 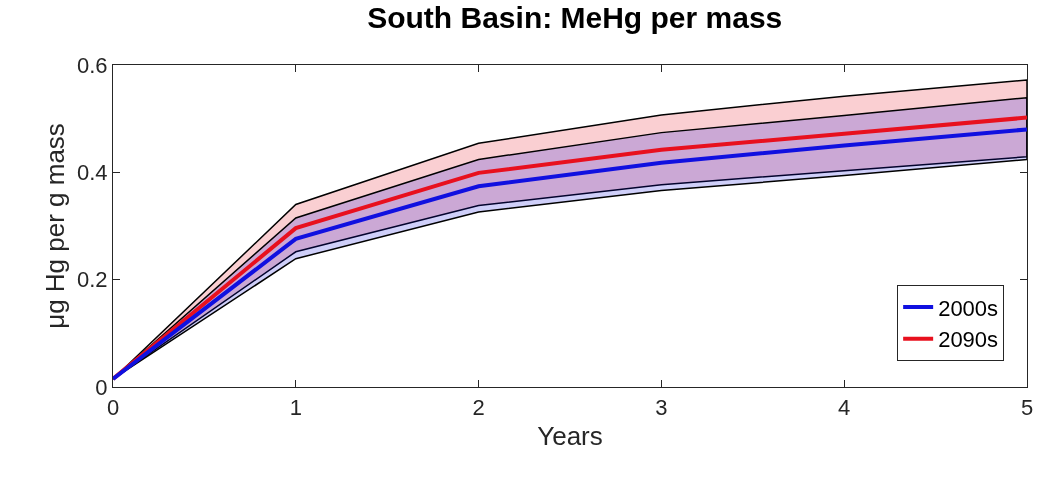 What do you see at coordinates (92, 280) in the screenshot?
I see `y-tick-label: 0.2` at bounding box center [92, 280].